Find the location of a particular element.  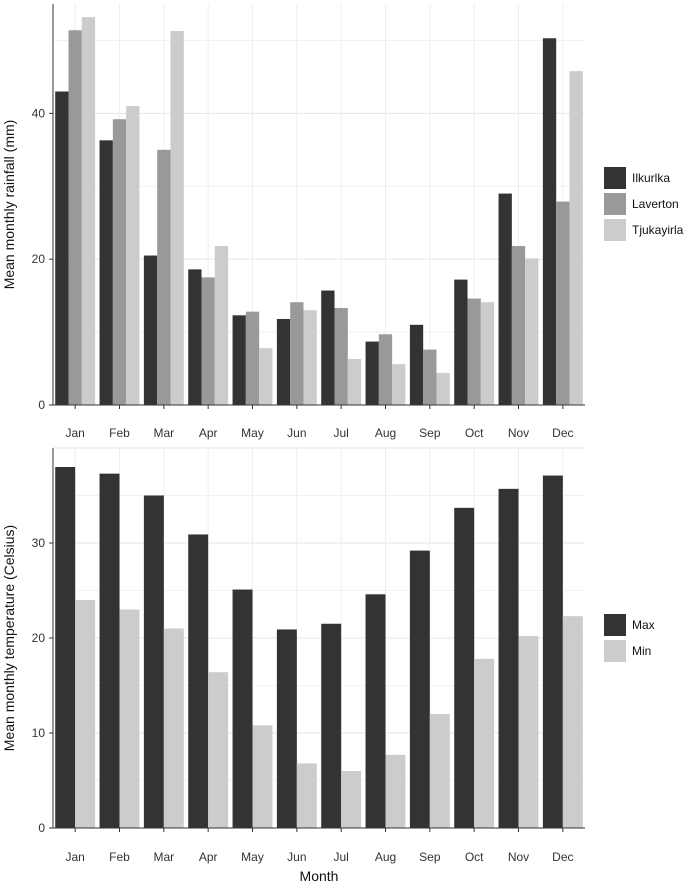

bar-max-may is located at coordinates (242, 708).